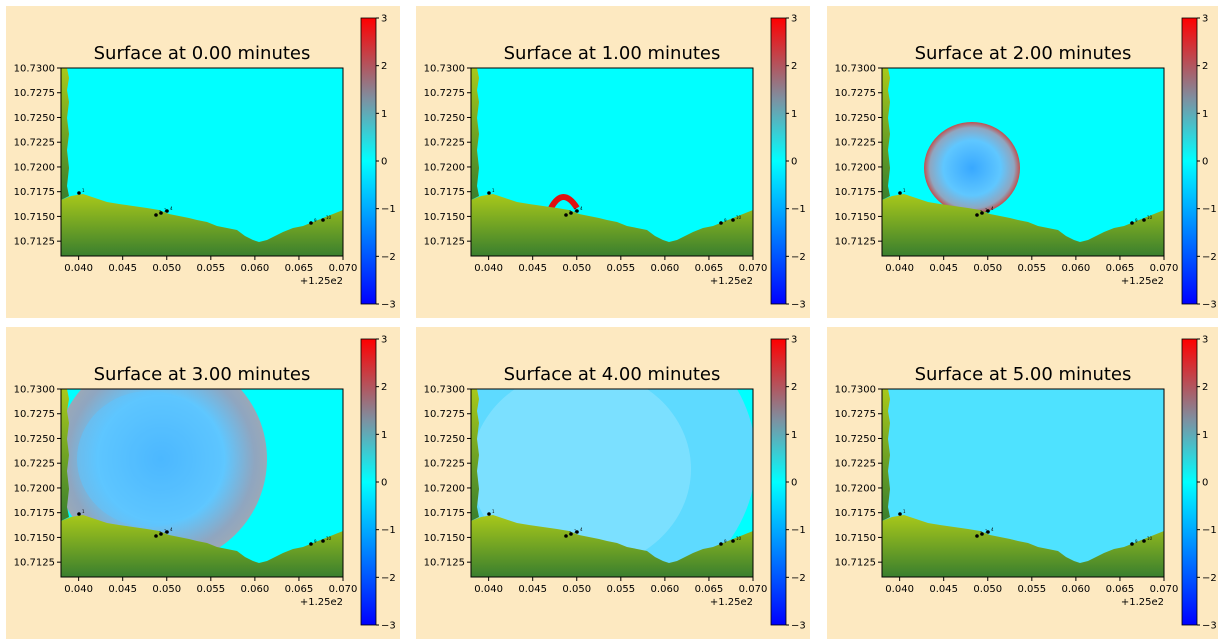 The width and height of the screenshot is (1218, 639). What do you see at coordinates (1023, 53) in the screenshot?
I see `chart-title: Surface at 2.00 minutes` at bounding box center [1023, 53].